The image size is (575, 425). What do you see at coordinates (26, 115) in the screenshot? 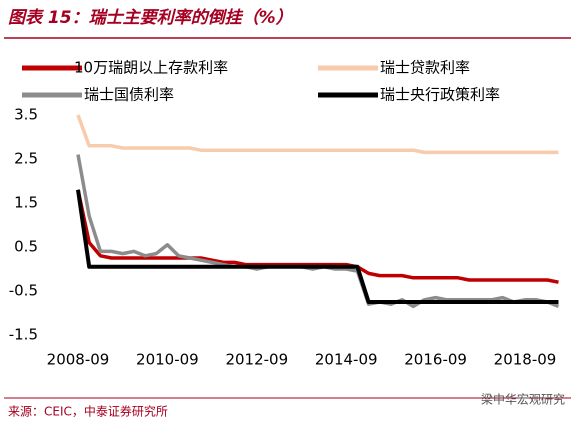
I see `y-tick-label: 3.5` at bounding box center [26, 115].